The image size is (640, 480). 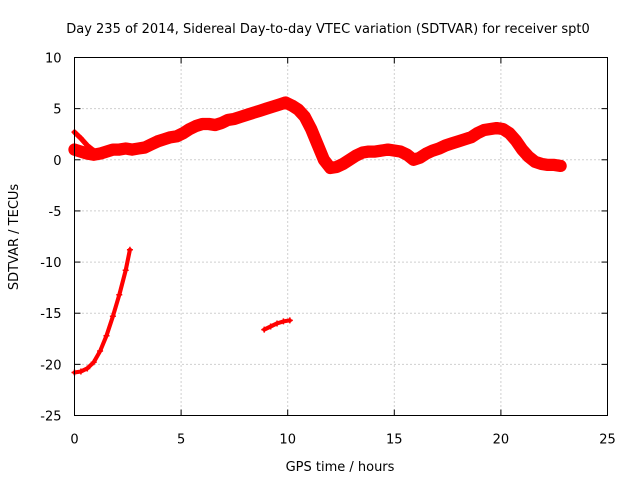 I want to click on y-tick-label: 0, so click(x=57, y=161).